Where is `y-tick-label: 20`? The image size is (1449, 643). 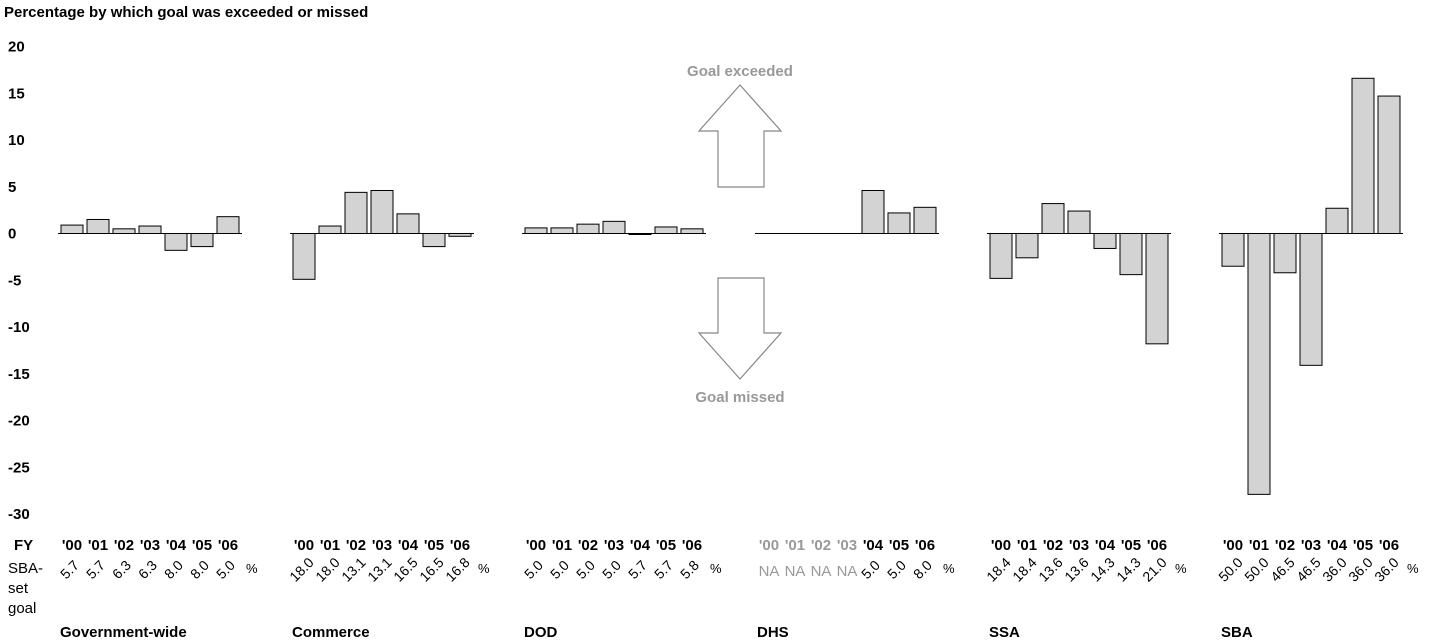 y-tick-label: 20 is located at coordinates (16, 47).